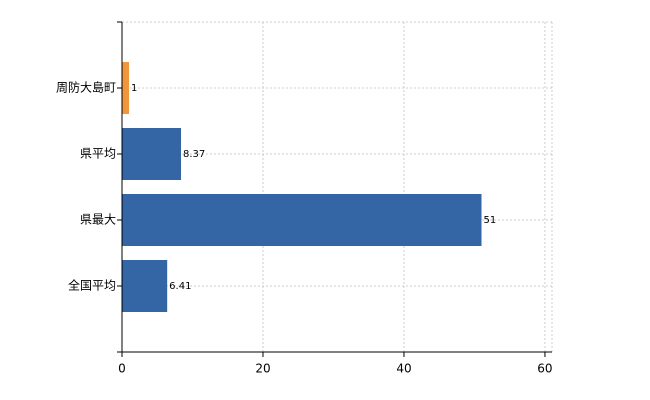  Describe the element at coordinates (180, 286) in the screenshot. I see `value-label: 6.41` at that location.